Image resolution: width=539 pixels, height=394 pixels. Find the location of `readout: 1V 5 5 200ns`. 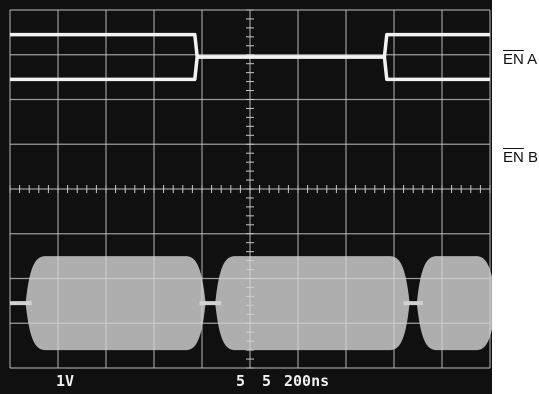

readout: 1V 5 5 200ns is located at coordinates (192, 381).